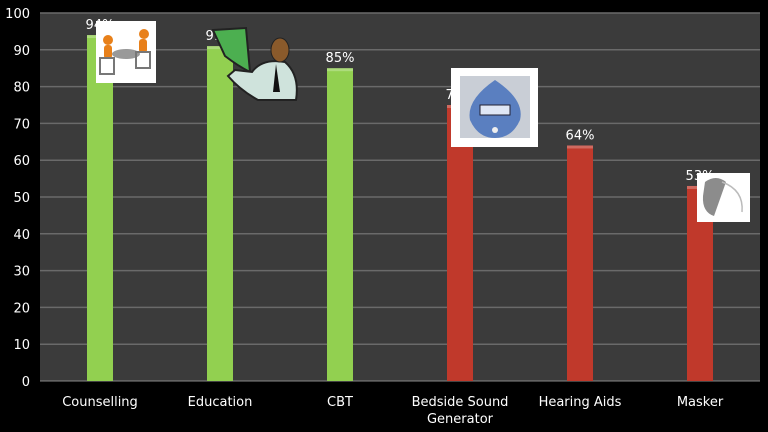 The height and width of the screenshot is (432, 768). I want to click on x-tick-label: CBT, so click(340, 402).